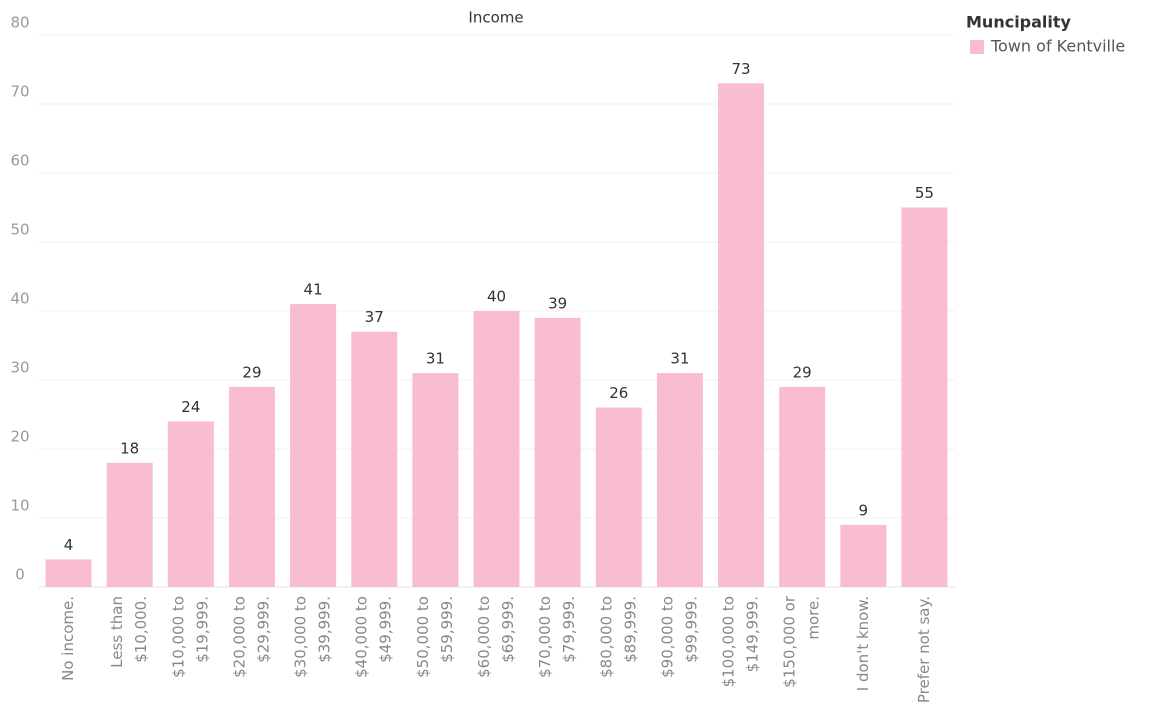 The width and height of the screenshot is (1151, 714). Describe the element at coordinates (19, 506) in the screenshot. I see `y-tick-label: 10` at that location.